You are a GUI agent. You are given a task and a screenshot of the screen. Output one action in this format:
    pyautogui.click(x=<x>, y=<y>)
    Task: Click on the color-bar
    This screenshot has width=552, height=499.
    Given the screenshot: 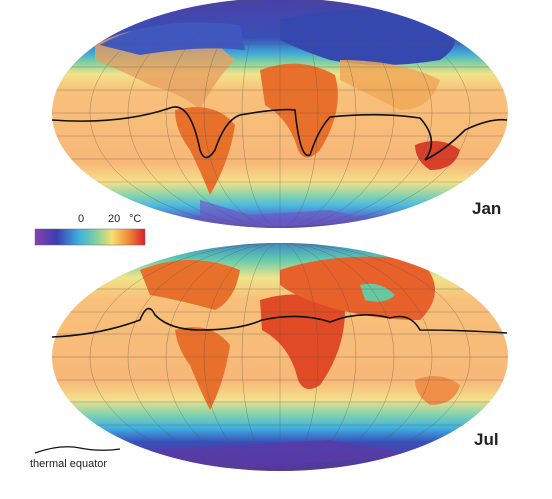 What is the action you would take?
    pyautogui.click(x=90, y=237)
    